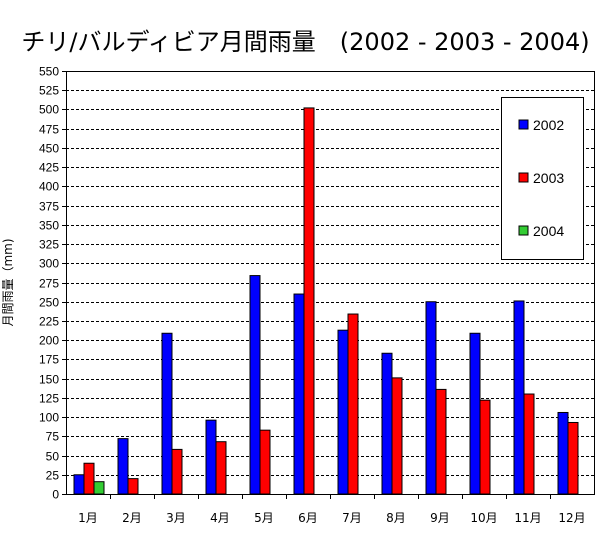 Image resolution: width=611 pixels, height=538 pixels. Describe the element at coordinates (49, 168) in the screenshot. I see `y-tick-label: 425` at that location.